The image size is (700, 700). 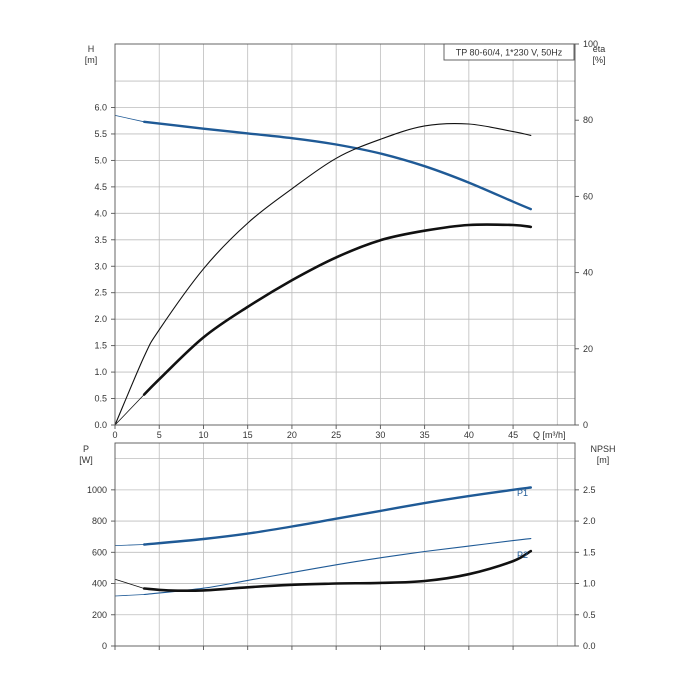 What do you see at coordinates (114, 435) in the screenshot?
I see `x-tick-label: 0` at bounding box center [114, 435].